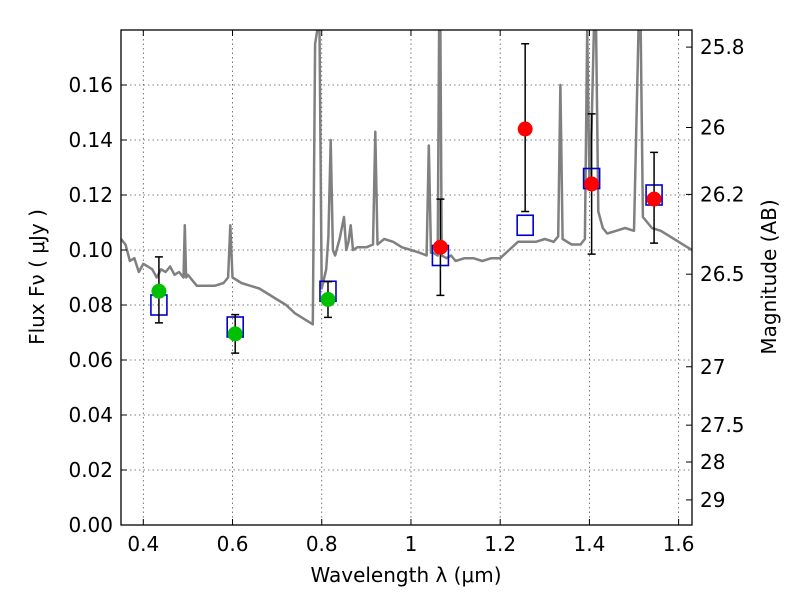 This screenshot has height=600, width=800. Describe the element at coordinates (90, 415) in the screenshot. I see `y-tick-label: 0.04` at that location.